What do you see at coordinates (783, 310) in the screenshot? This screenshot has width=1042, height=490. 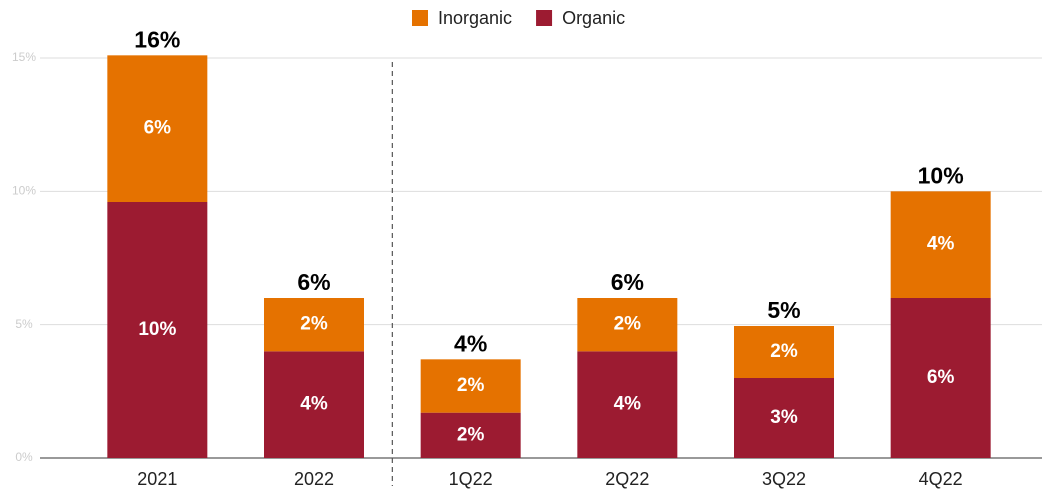 I see `total-label: 5%` at bounding box center [783, 310].